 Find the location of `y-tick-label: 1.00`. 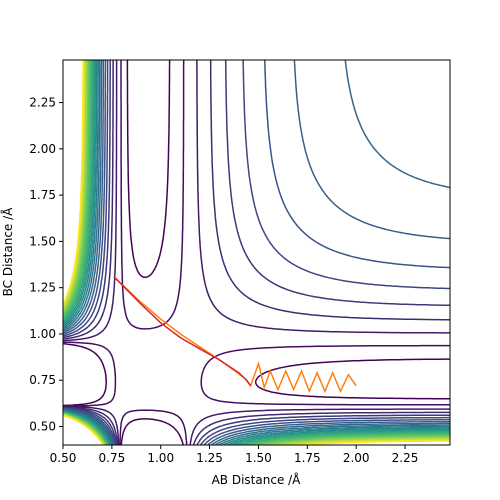

y-tick-label: 1.00 is located at coordinates (42, 334).